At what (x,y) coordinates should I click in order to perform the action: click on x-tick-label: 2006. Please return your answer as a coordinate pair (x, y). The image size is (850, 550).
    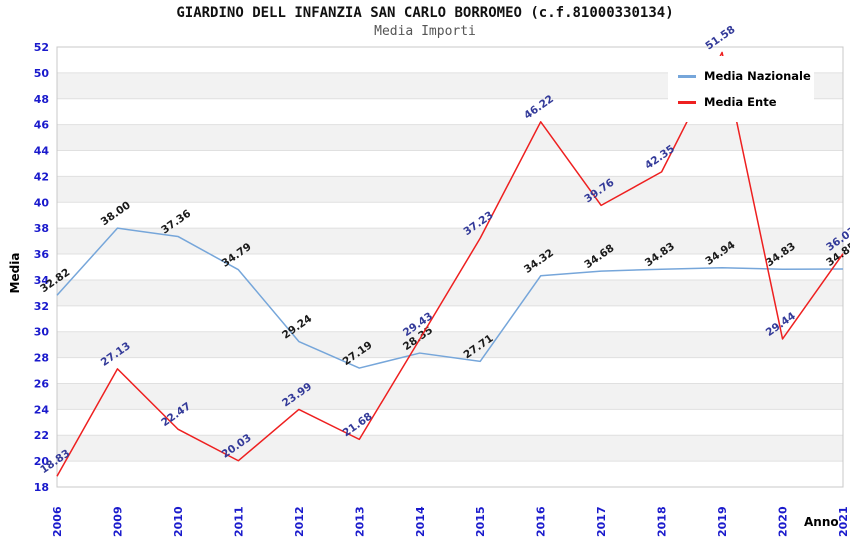
    Looking at the image, I should click on (57, 521).